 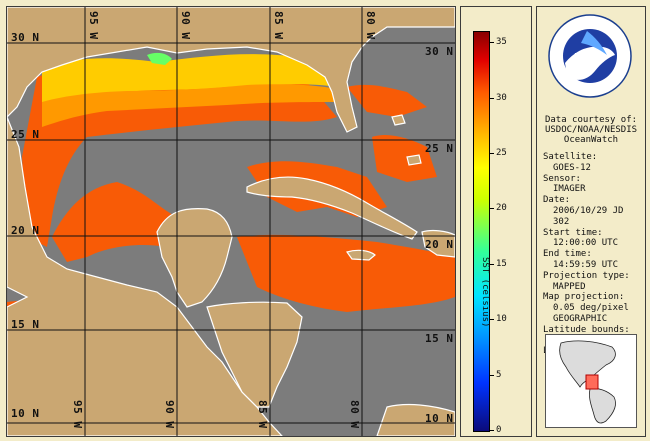 I want to click on metadata-value: GEOGRAPHIC, so click(x=580, y=318).